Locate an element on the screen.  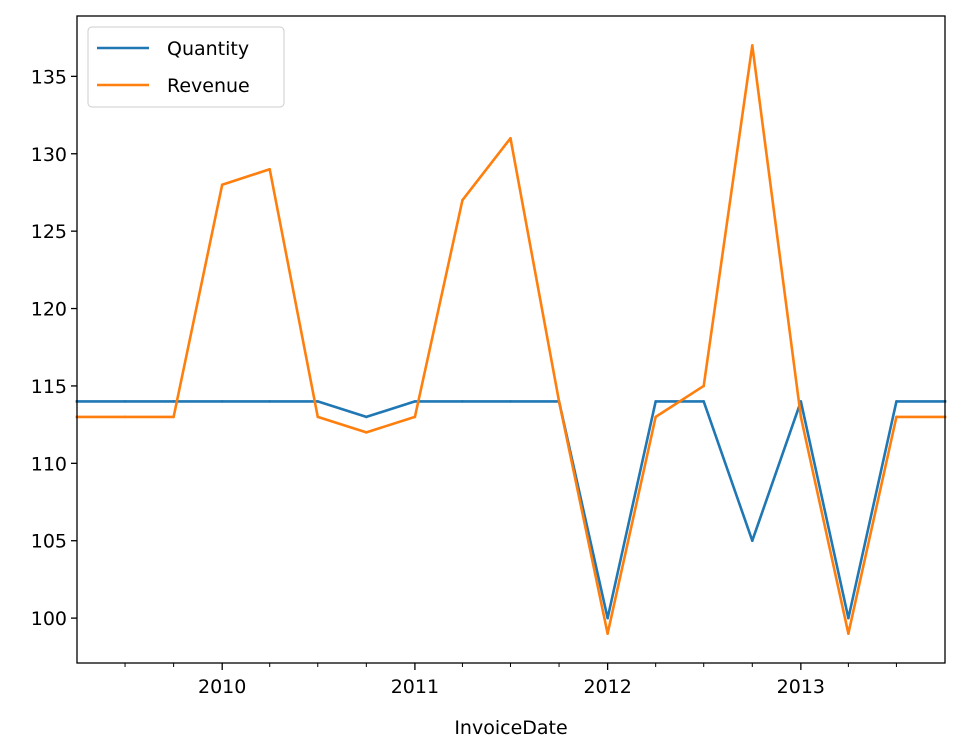
y-tick-label: 105 is located at coordinates (49, 542).